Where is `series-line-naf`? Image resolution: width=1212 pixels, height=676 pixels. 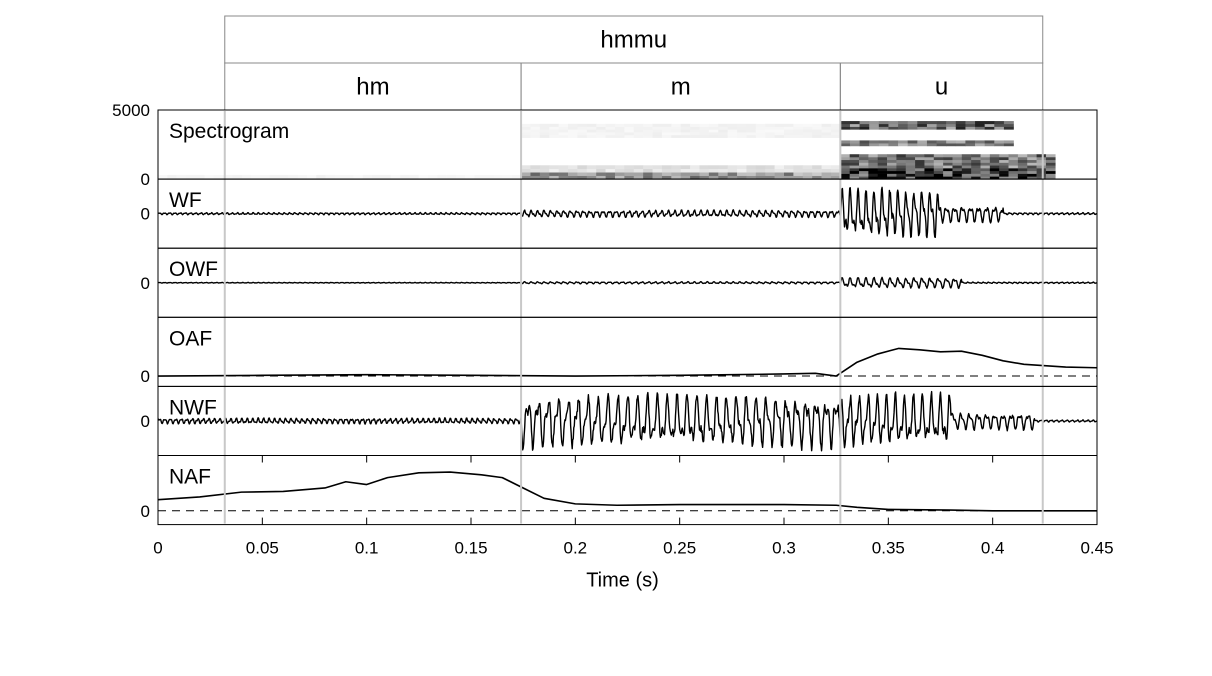
series-line-naf is located at coordinates (627, 491).